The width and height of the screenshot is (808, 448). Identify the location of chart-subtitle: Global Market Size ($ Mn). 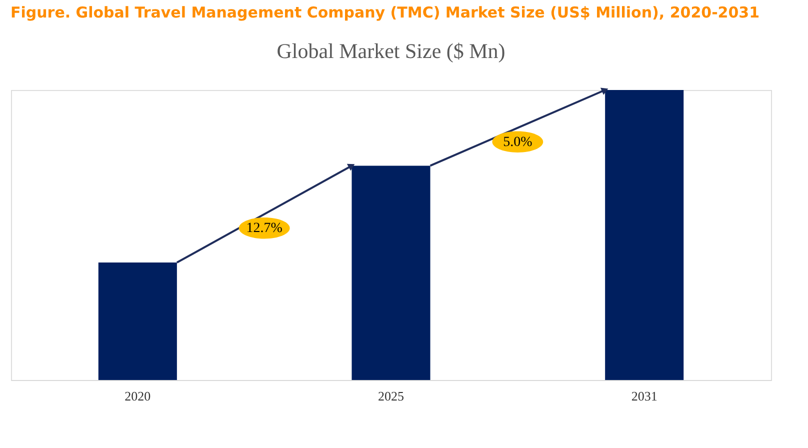
(391, 50).